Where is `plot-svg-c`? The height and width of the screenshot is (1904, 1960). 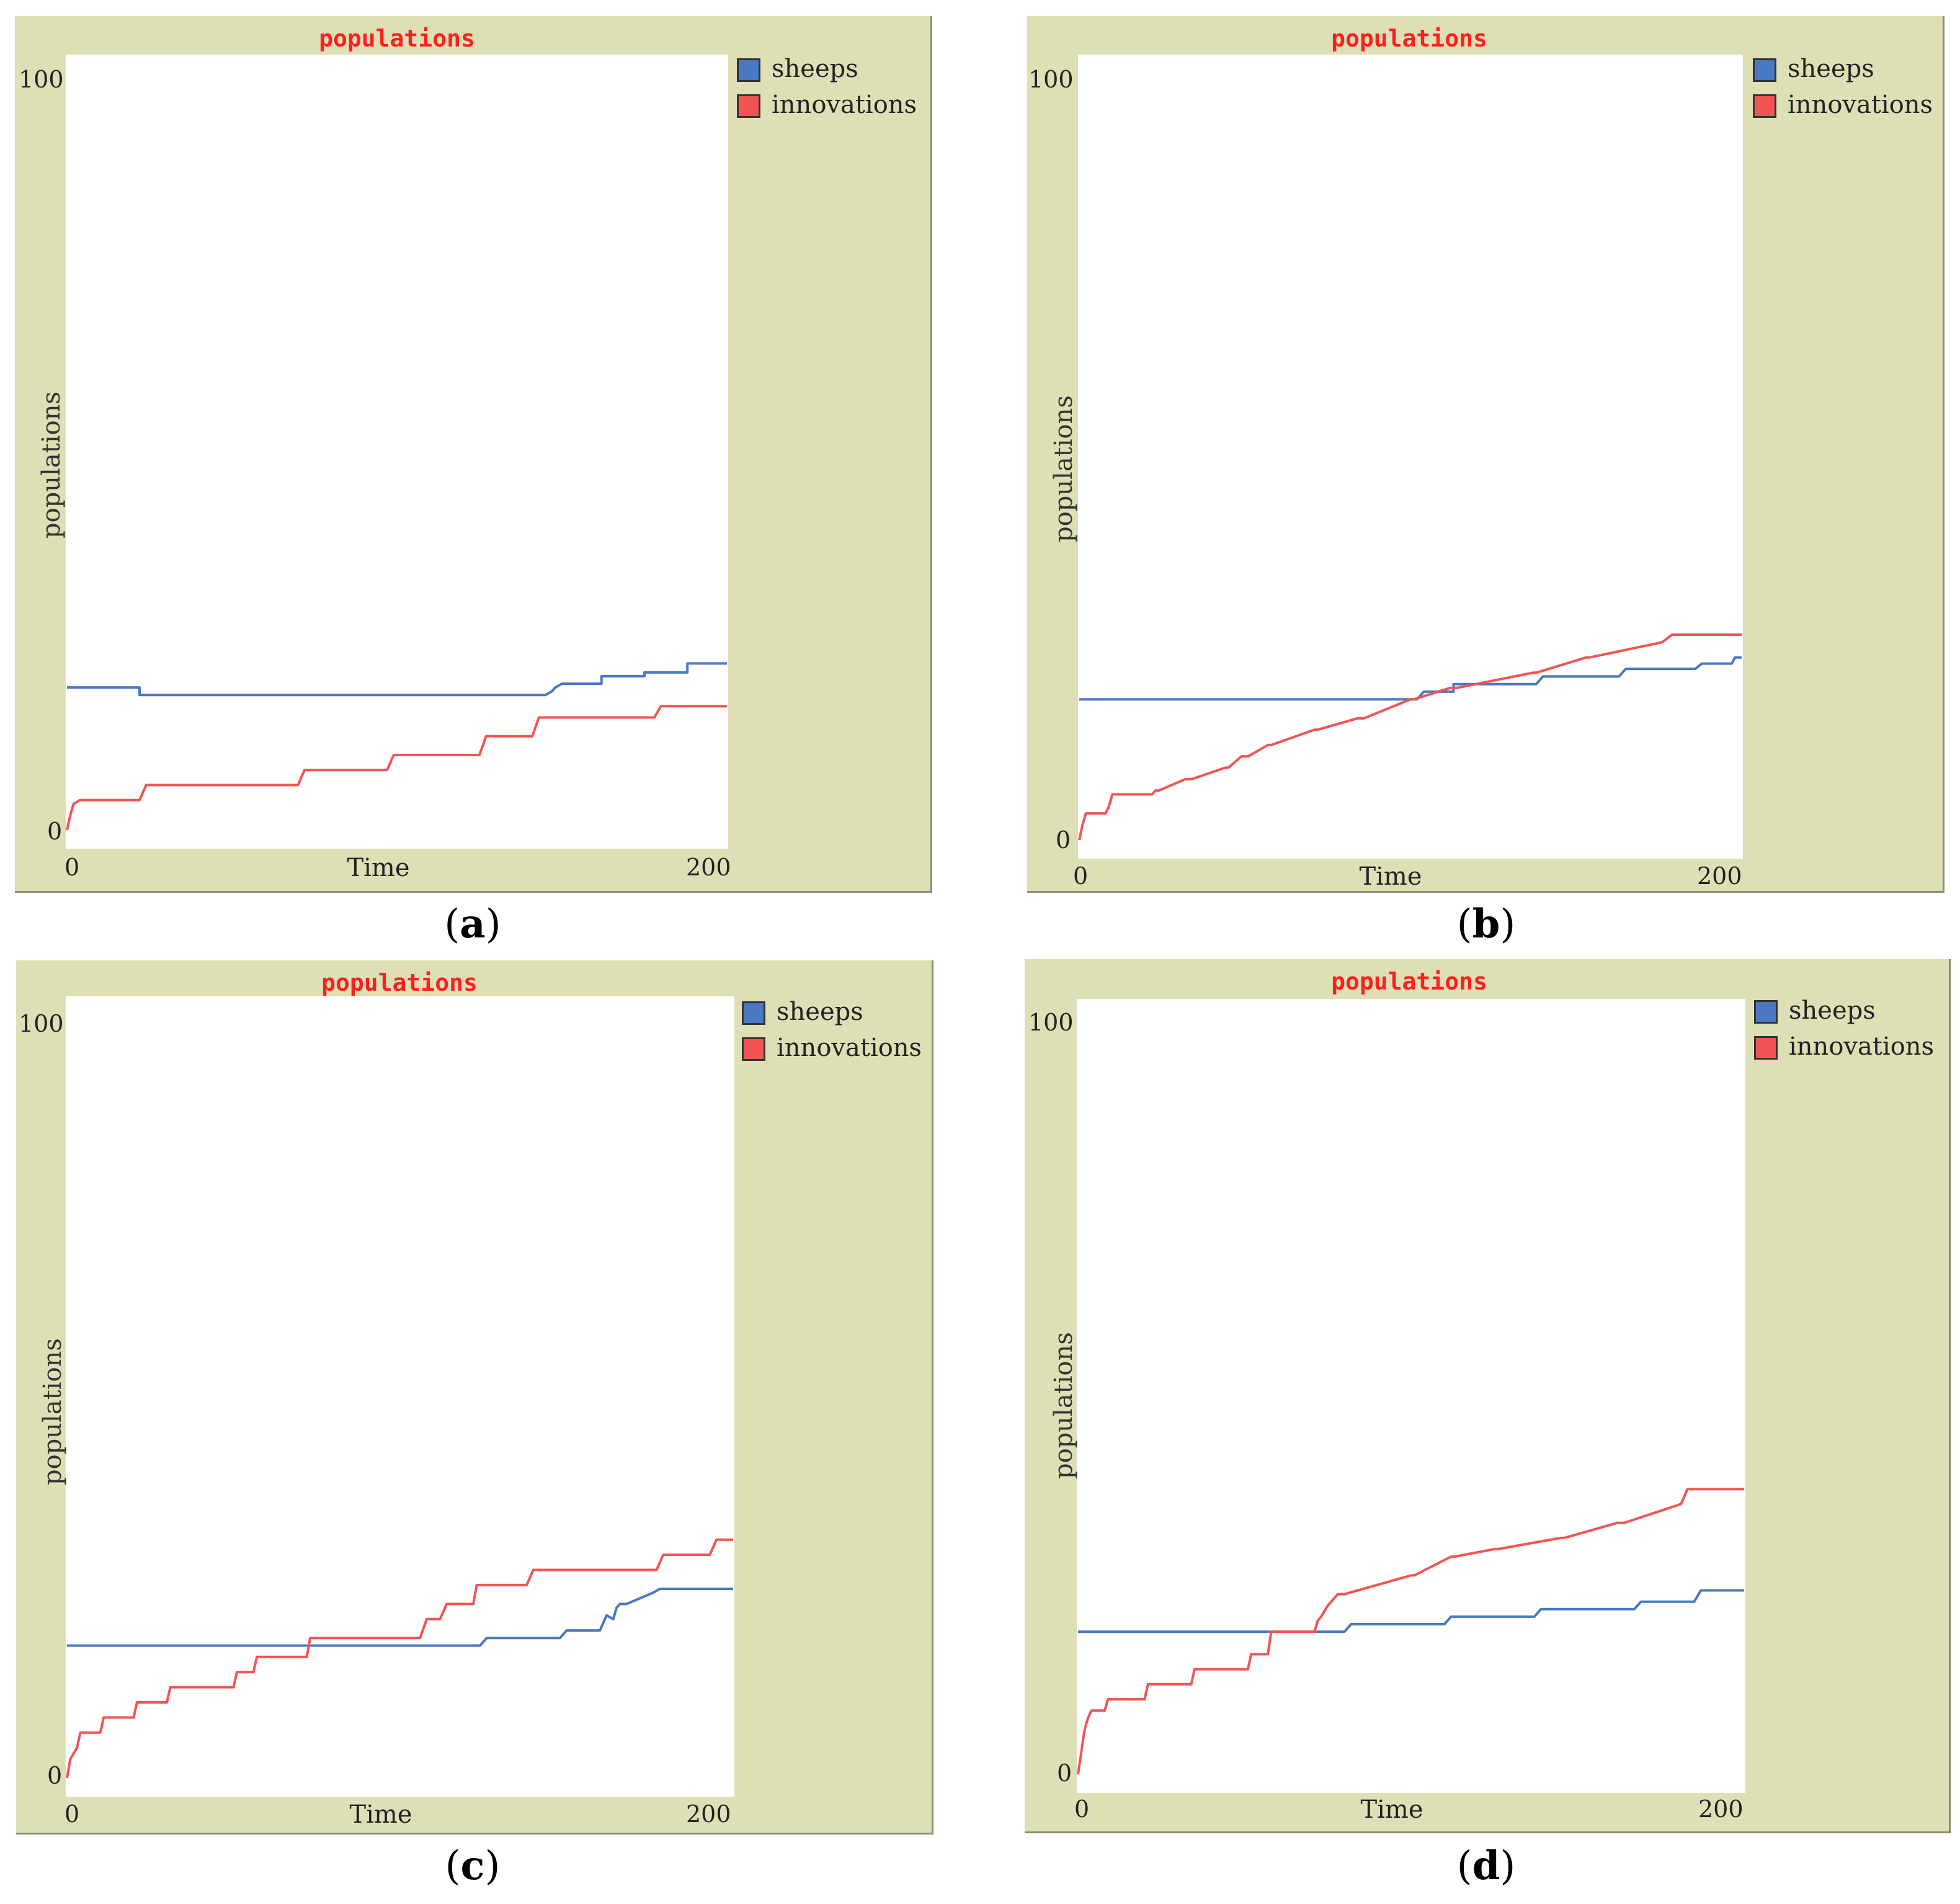
plot-svg-c is located at coordinates (399, 1659).